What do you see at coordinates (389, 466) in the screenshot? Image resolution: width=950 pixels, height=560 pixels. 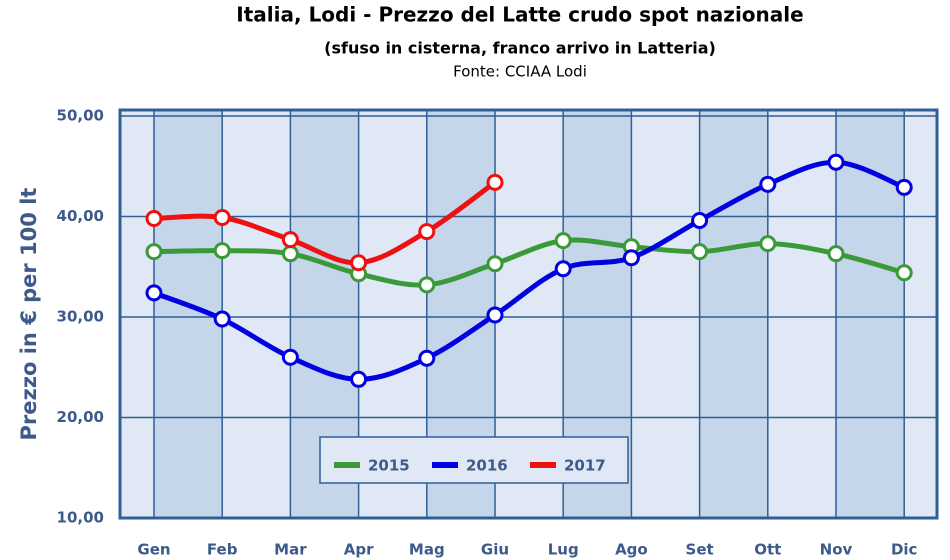 I see `legend-label: 2015` at bounding box center [389, 466].